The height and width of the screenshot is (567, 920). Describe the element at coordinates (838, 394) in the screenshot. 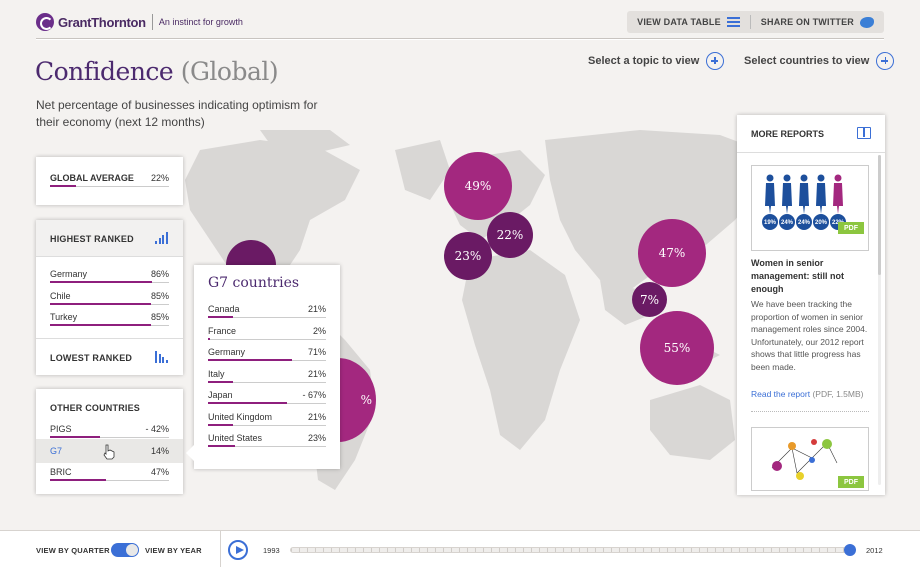

I see `report-file-meta: (PDF, 1.5MB)` at that location.